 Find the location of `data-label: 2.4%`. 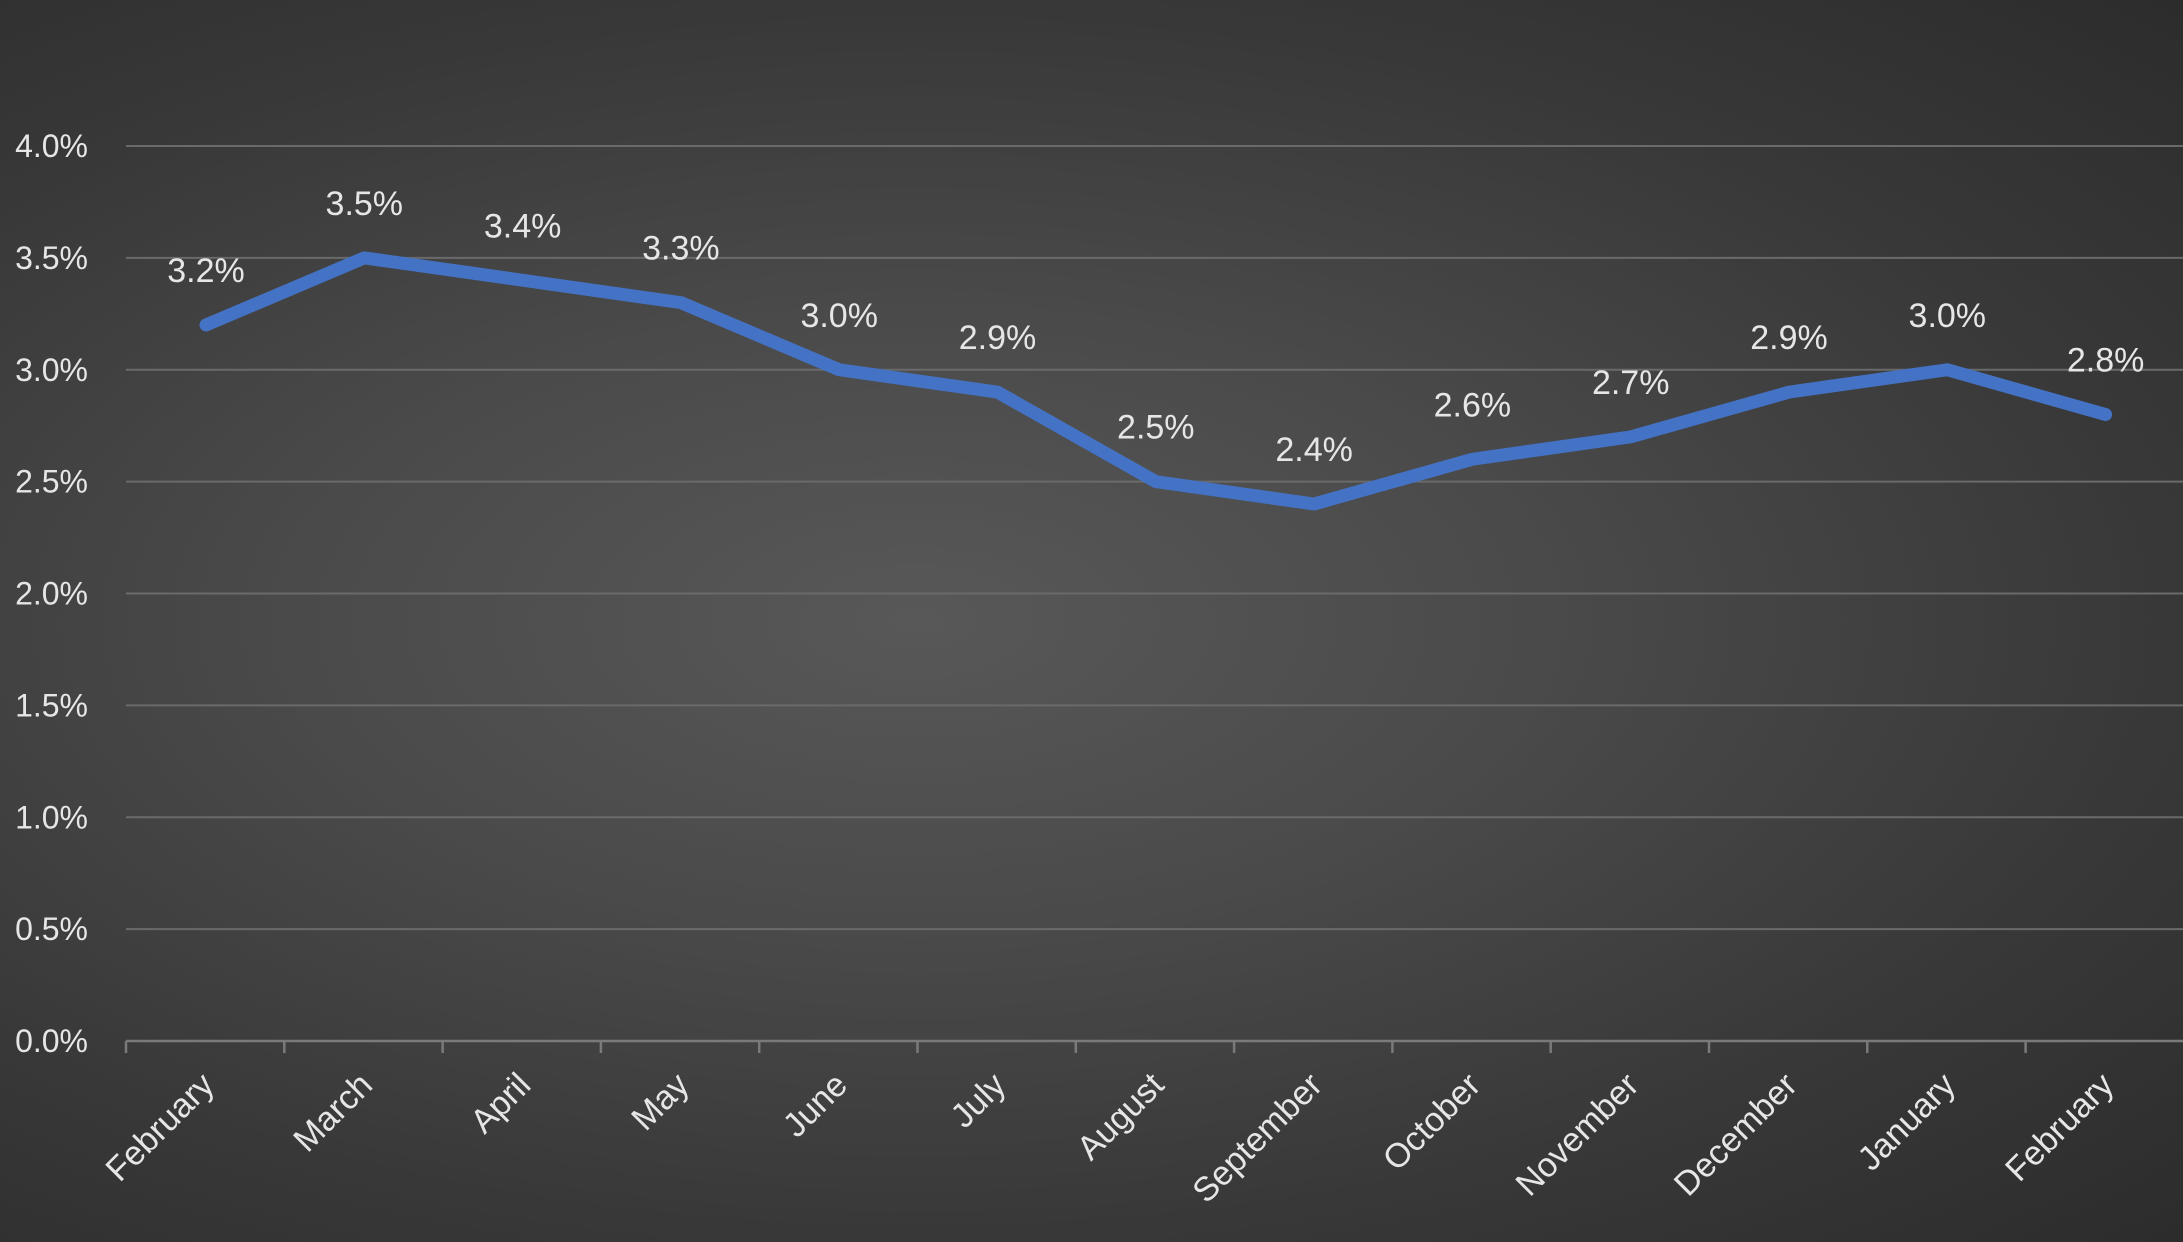

data-label: 2.4% is located at coordinates (1314, 450).